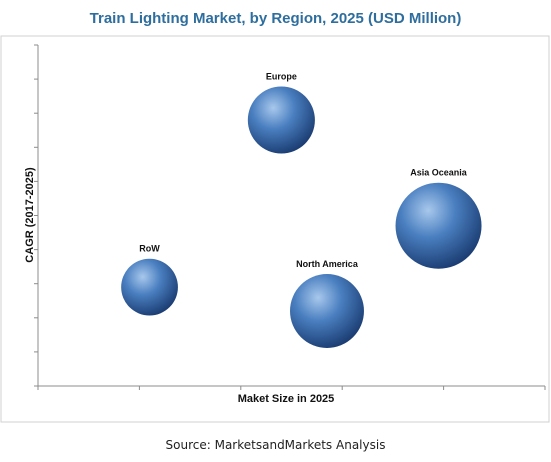 This screenshot has height=462, width=551. I want to click on bubble-label-asia-oceania: Asia Oceania, so click(439, 173).